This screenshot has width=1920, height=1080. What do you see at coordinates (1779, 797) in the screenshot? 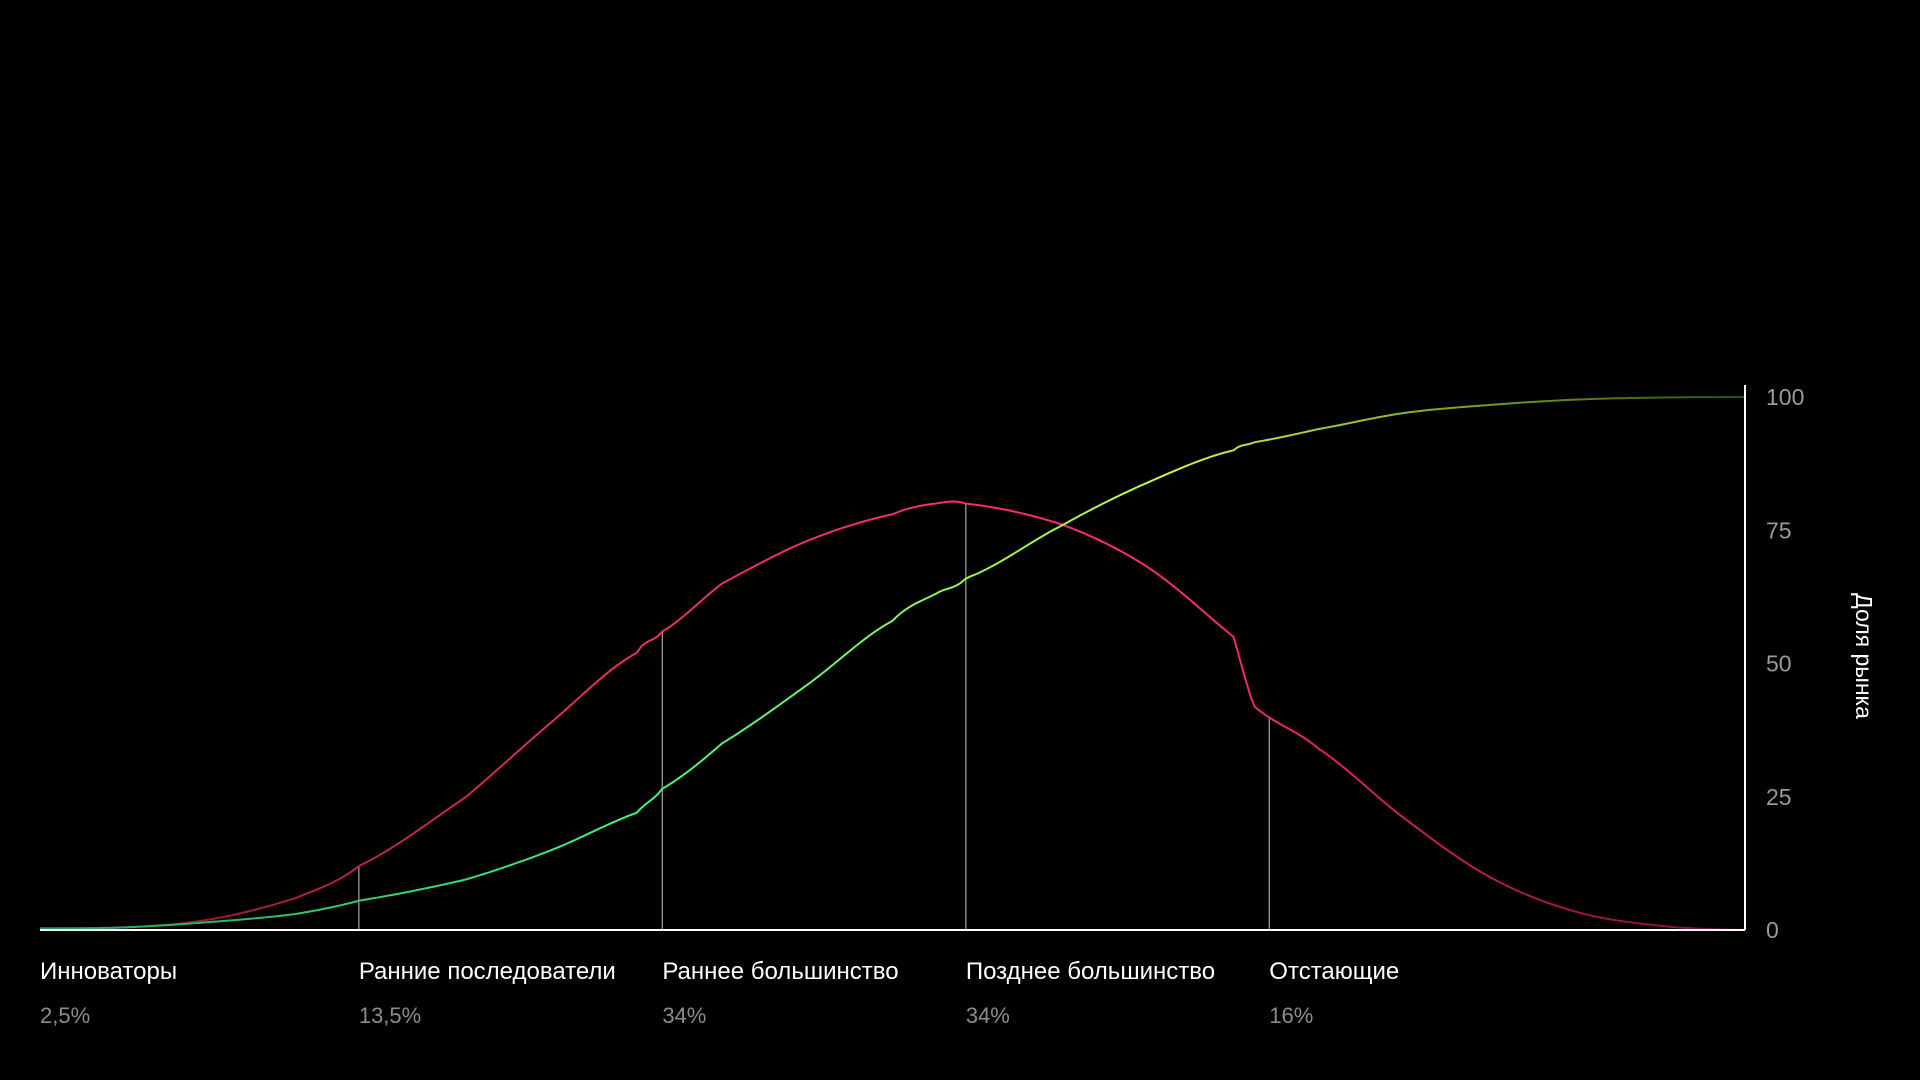
I see `y-tick-label: 25` at bounding box center [1779, 797].